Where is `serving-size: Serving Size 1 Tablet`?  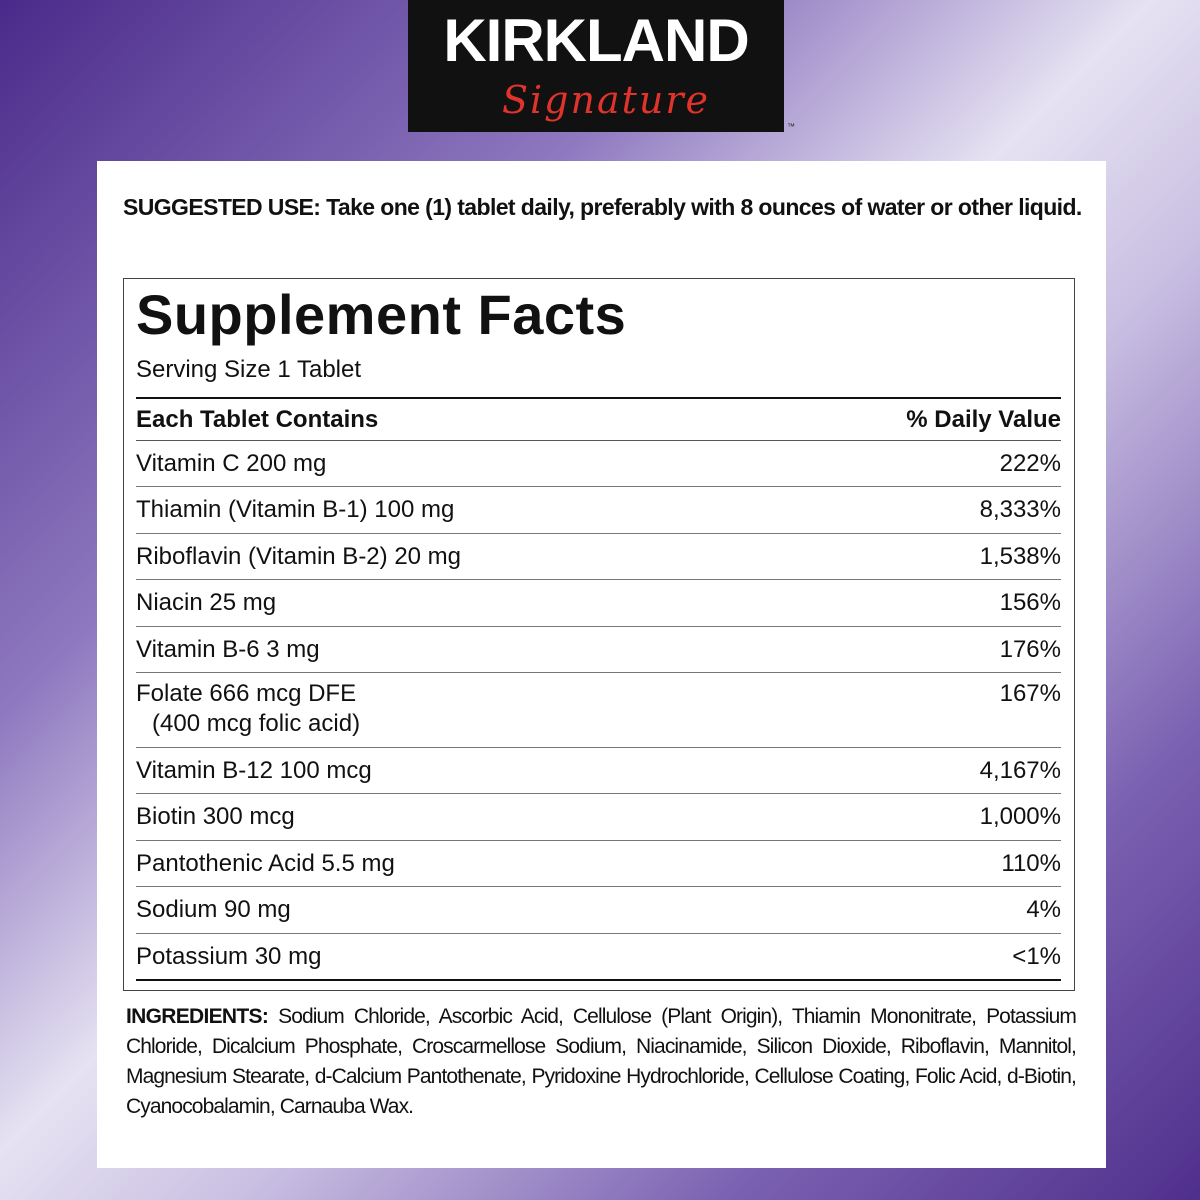
serving-size: Serving Size 1 Tablet is located at coordinates (249, 369).